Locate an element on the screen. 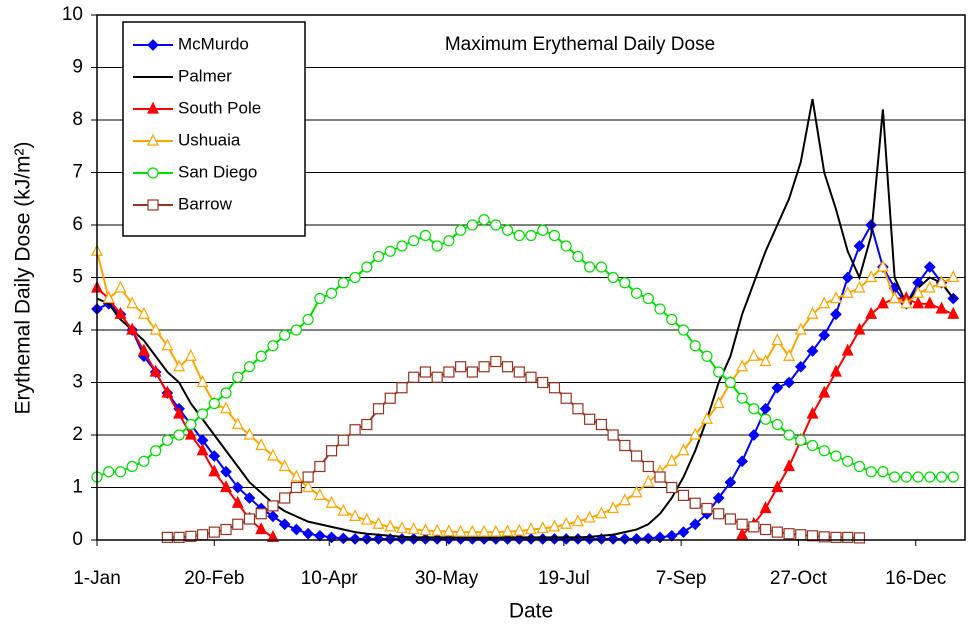  y-tick-label: 7 is located at coordinates (77, 172).